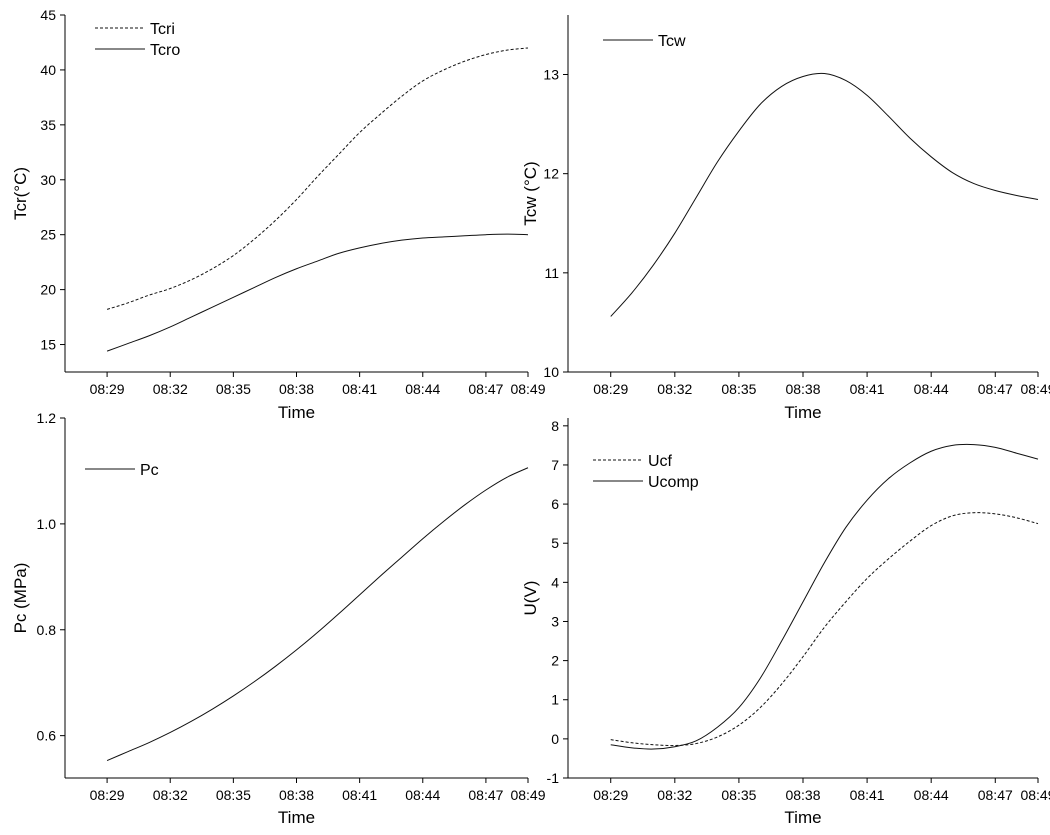 The image size is (1050, 835). I want to click on y-tick-label: 1, so click(555, 700).